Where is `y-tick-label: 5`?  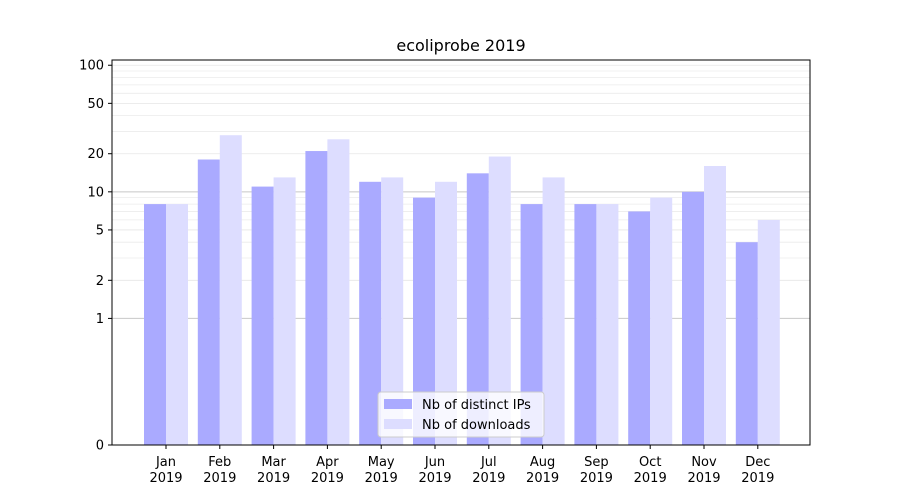 y-tick-label: 5 is located at coordinates (100, 230).